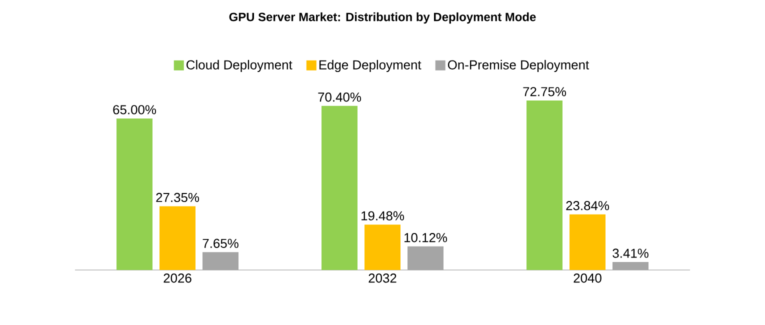 This screenshot has width=765, height=325. I want to click on data-label: 72.75%, so click(544, 91).